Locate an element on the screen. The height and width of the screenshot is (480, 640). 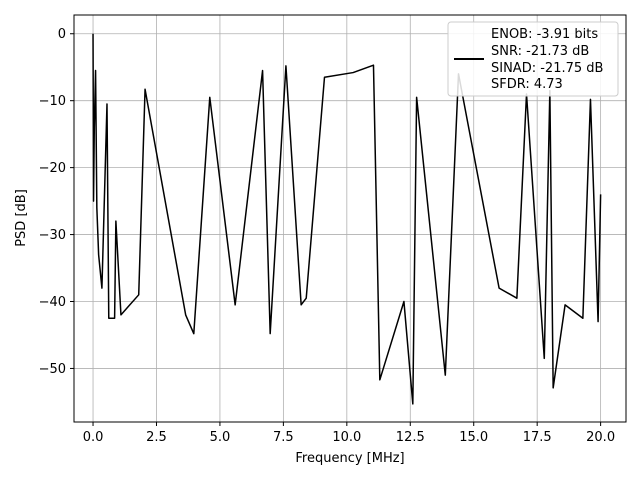
x-tick-label: 10.0 is located at coordinates (346, 437).